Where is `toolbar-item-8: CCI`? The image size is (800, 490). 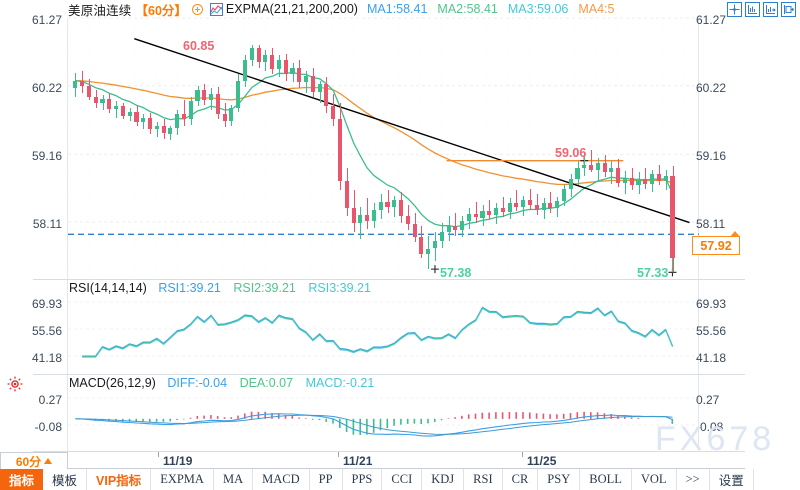 toolbar-item-8: CCI is located at coordinates (402, 479).